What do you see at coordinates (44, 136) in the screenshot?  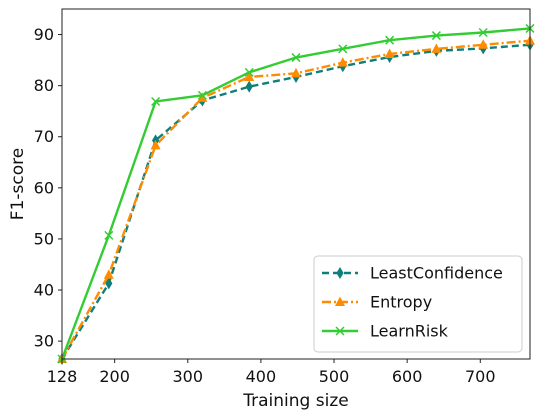 I see `y-tick-label: 70` at bounding box center [44, 136].